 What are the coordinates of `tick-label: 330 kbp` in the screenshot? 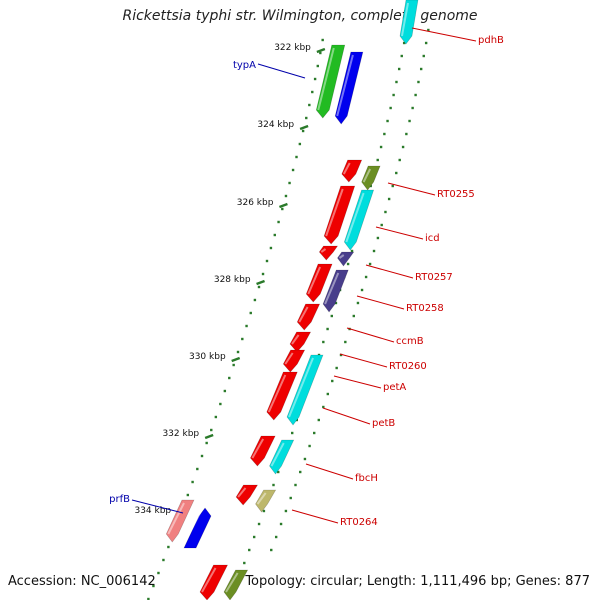 It's located at (207, 357).